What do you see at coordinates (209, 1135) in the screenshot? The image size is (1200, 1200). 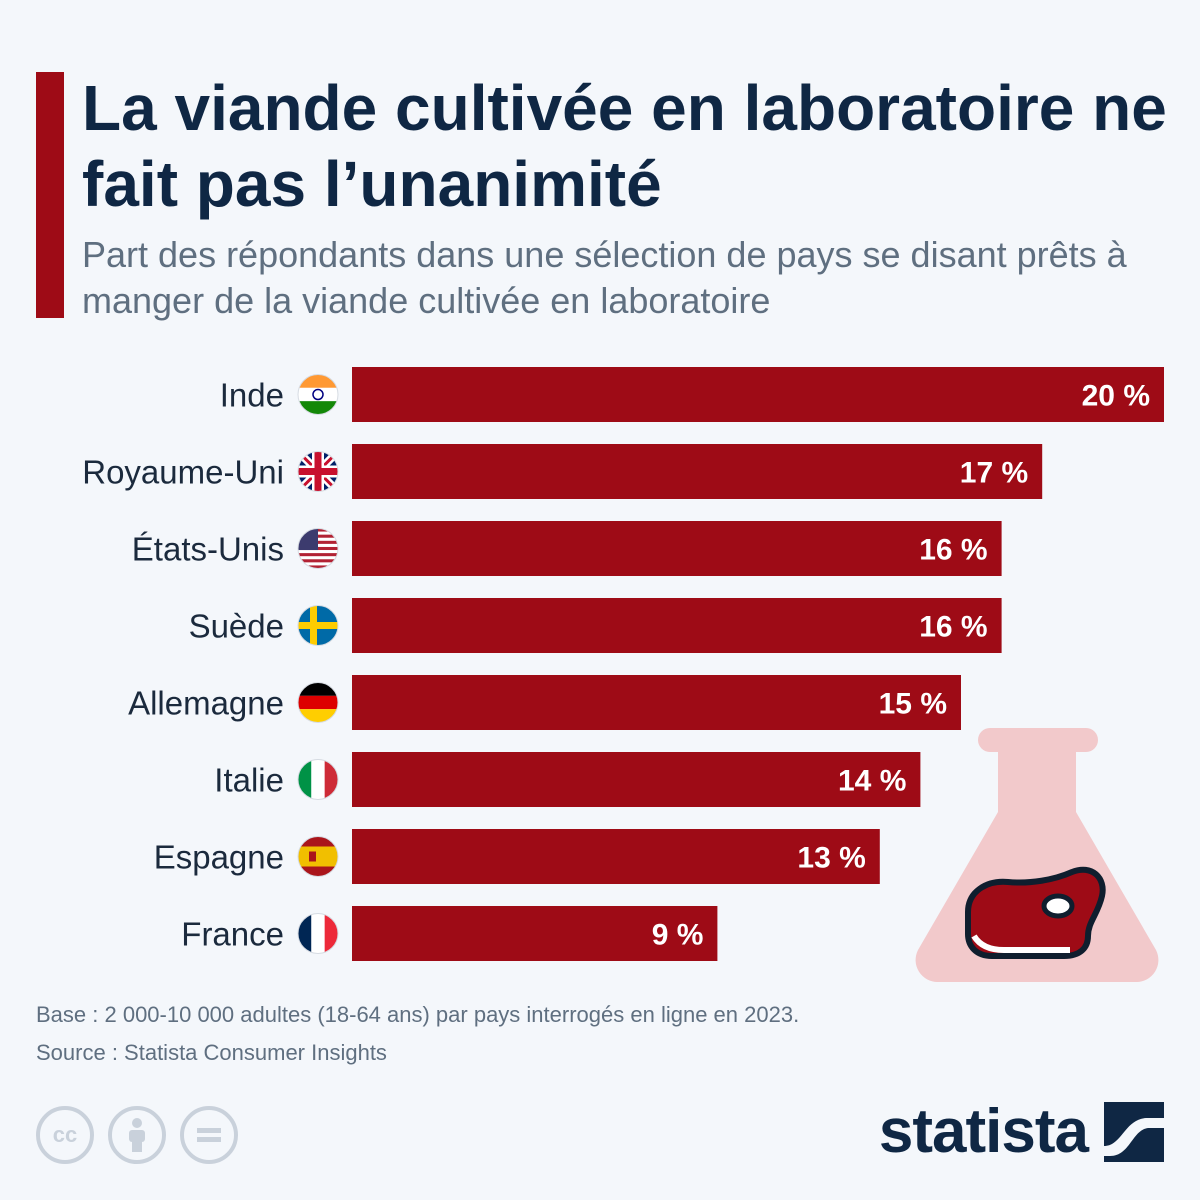 I see `no-derivatives-icon` at bounding box center [209, 1135].